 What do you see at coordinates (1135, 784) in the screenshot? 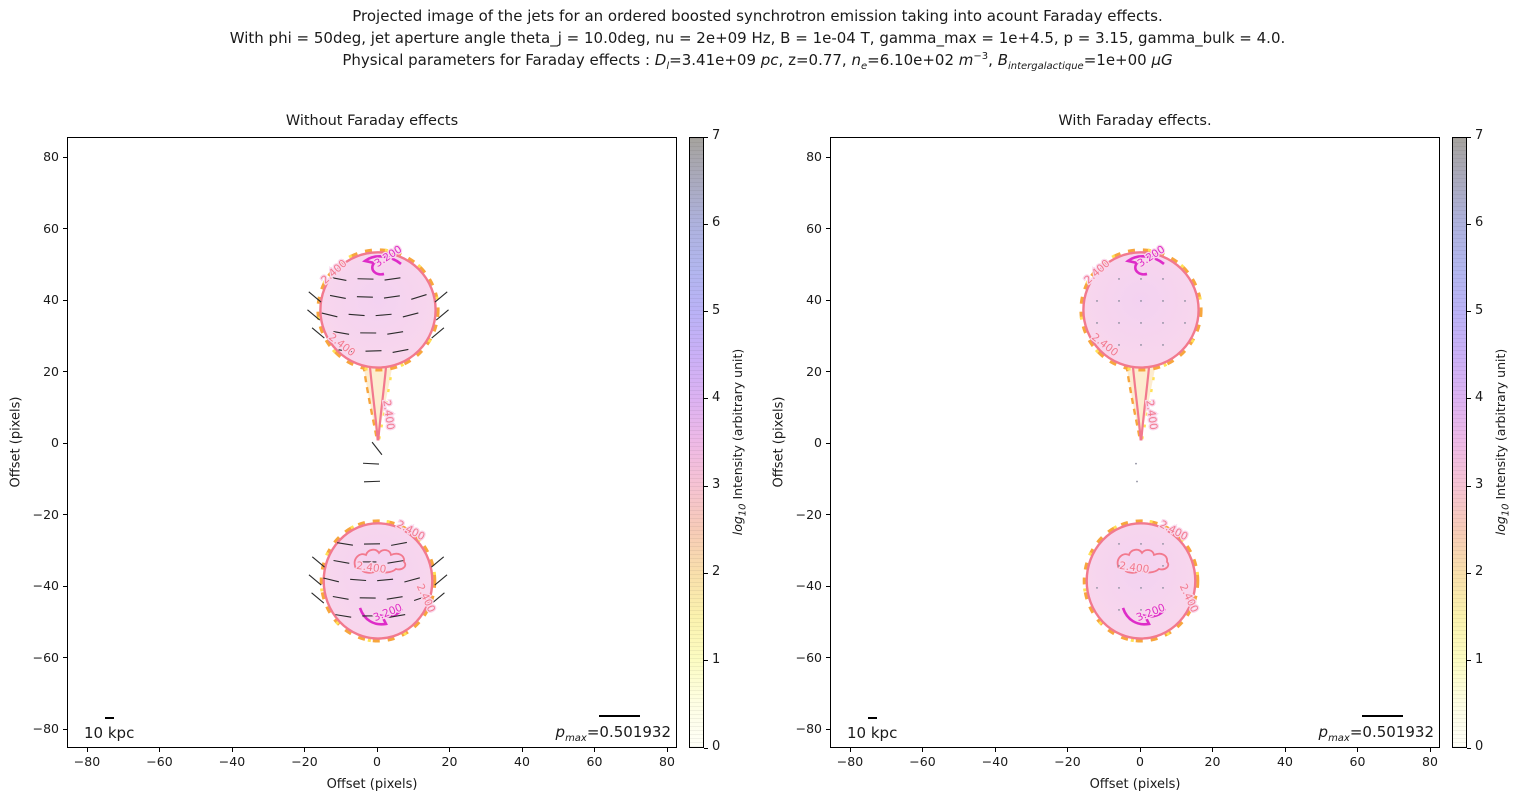
I see `x-axis-label: Offset (pixels)` at bounding box center [1135, 784].